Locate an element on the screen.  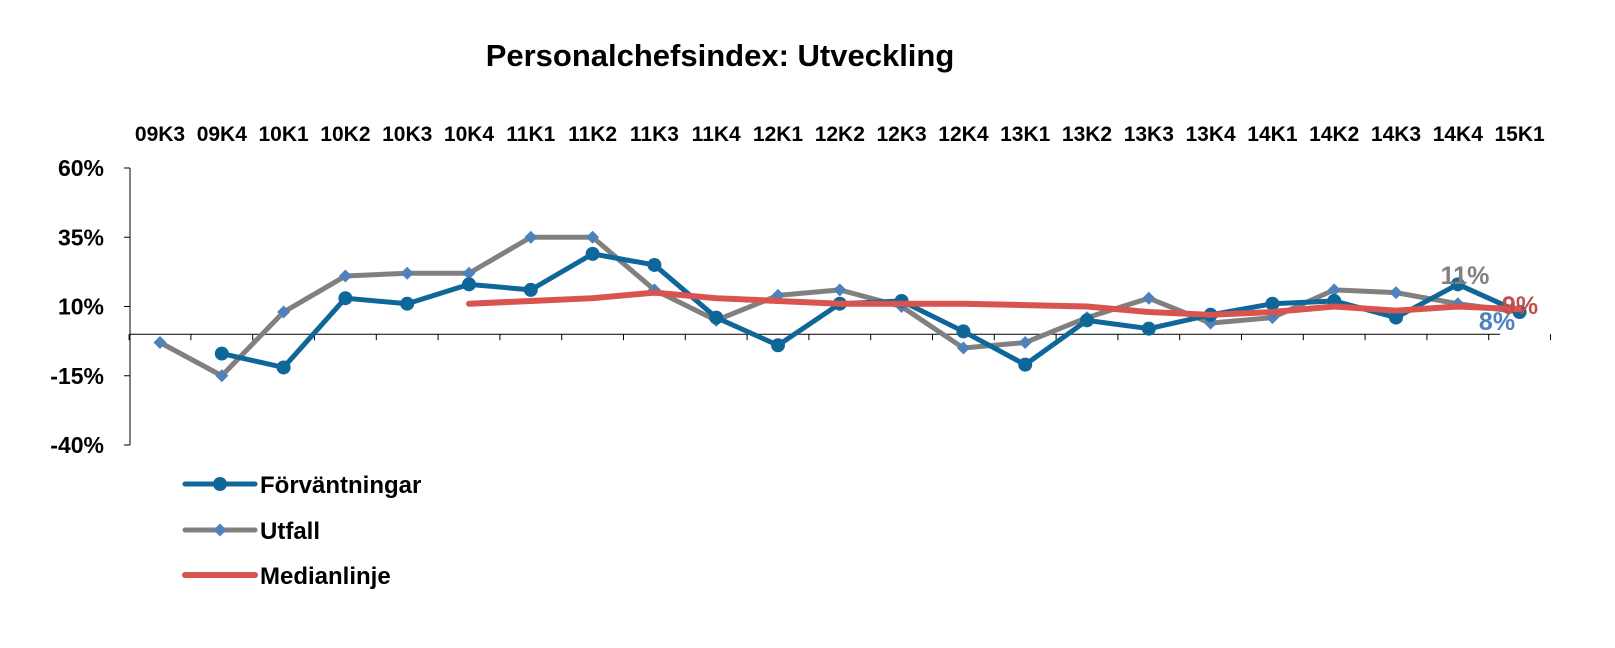
x-tick-label: 14K3 is located at coordinates (1396, 134).